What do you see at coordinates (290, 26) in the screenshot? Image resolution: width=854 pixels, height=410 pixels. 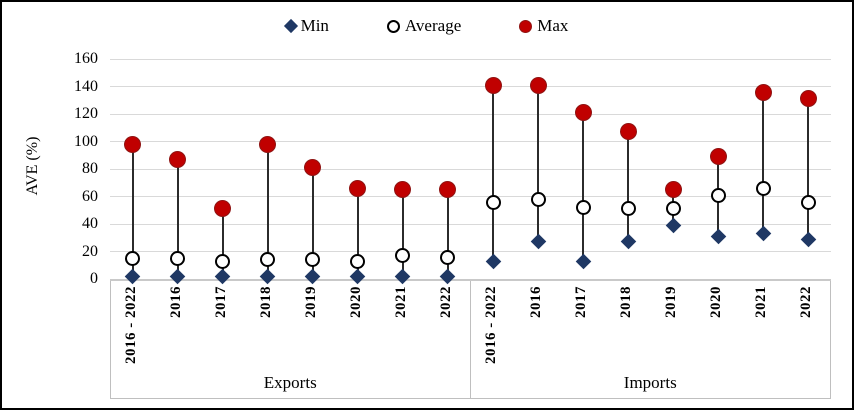 I see `diamond-icon` at bounding box center [290, 26].